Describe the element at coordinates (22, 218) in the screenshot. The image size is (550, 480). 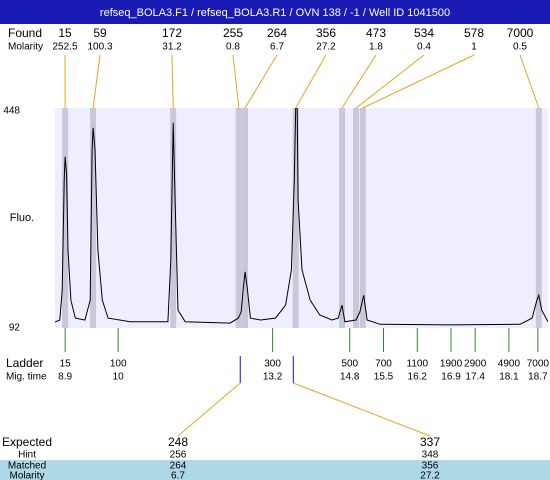
I see `y-axis-label: Fluo.` at that location.